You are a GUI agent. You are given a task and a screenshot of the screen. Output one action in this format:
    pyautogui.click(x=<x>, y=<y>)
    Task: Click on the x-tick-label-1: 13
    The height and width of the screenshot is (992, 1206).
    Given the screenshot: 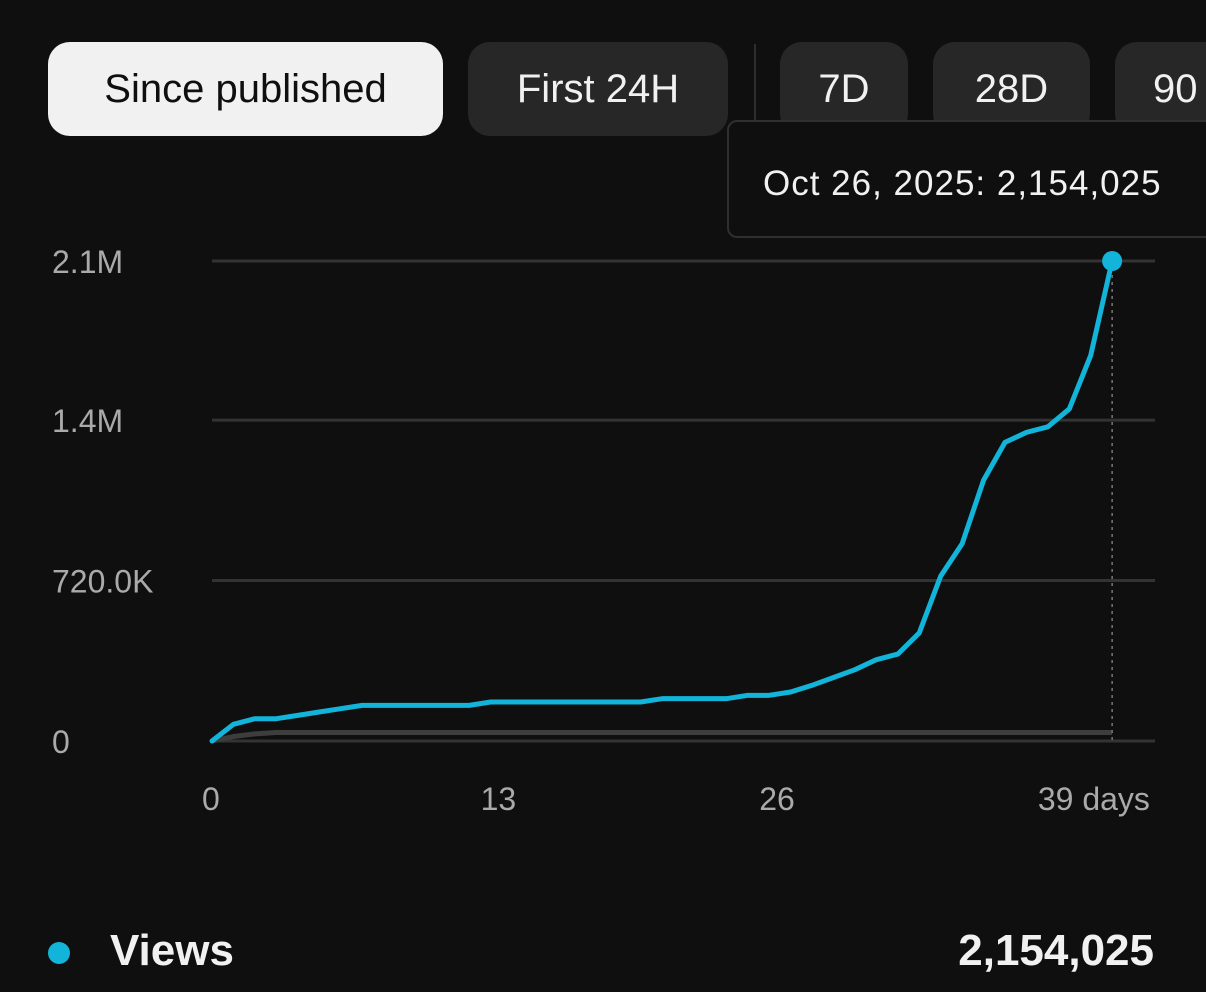 What is the action you would take?
    pyautogui.click(x=499, y=799)
    